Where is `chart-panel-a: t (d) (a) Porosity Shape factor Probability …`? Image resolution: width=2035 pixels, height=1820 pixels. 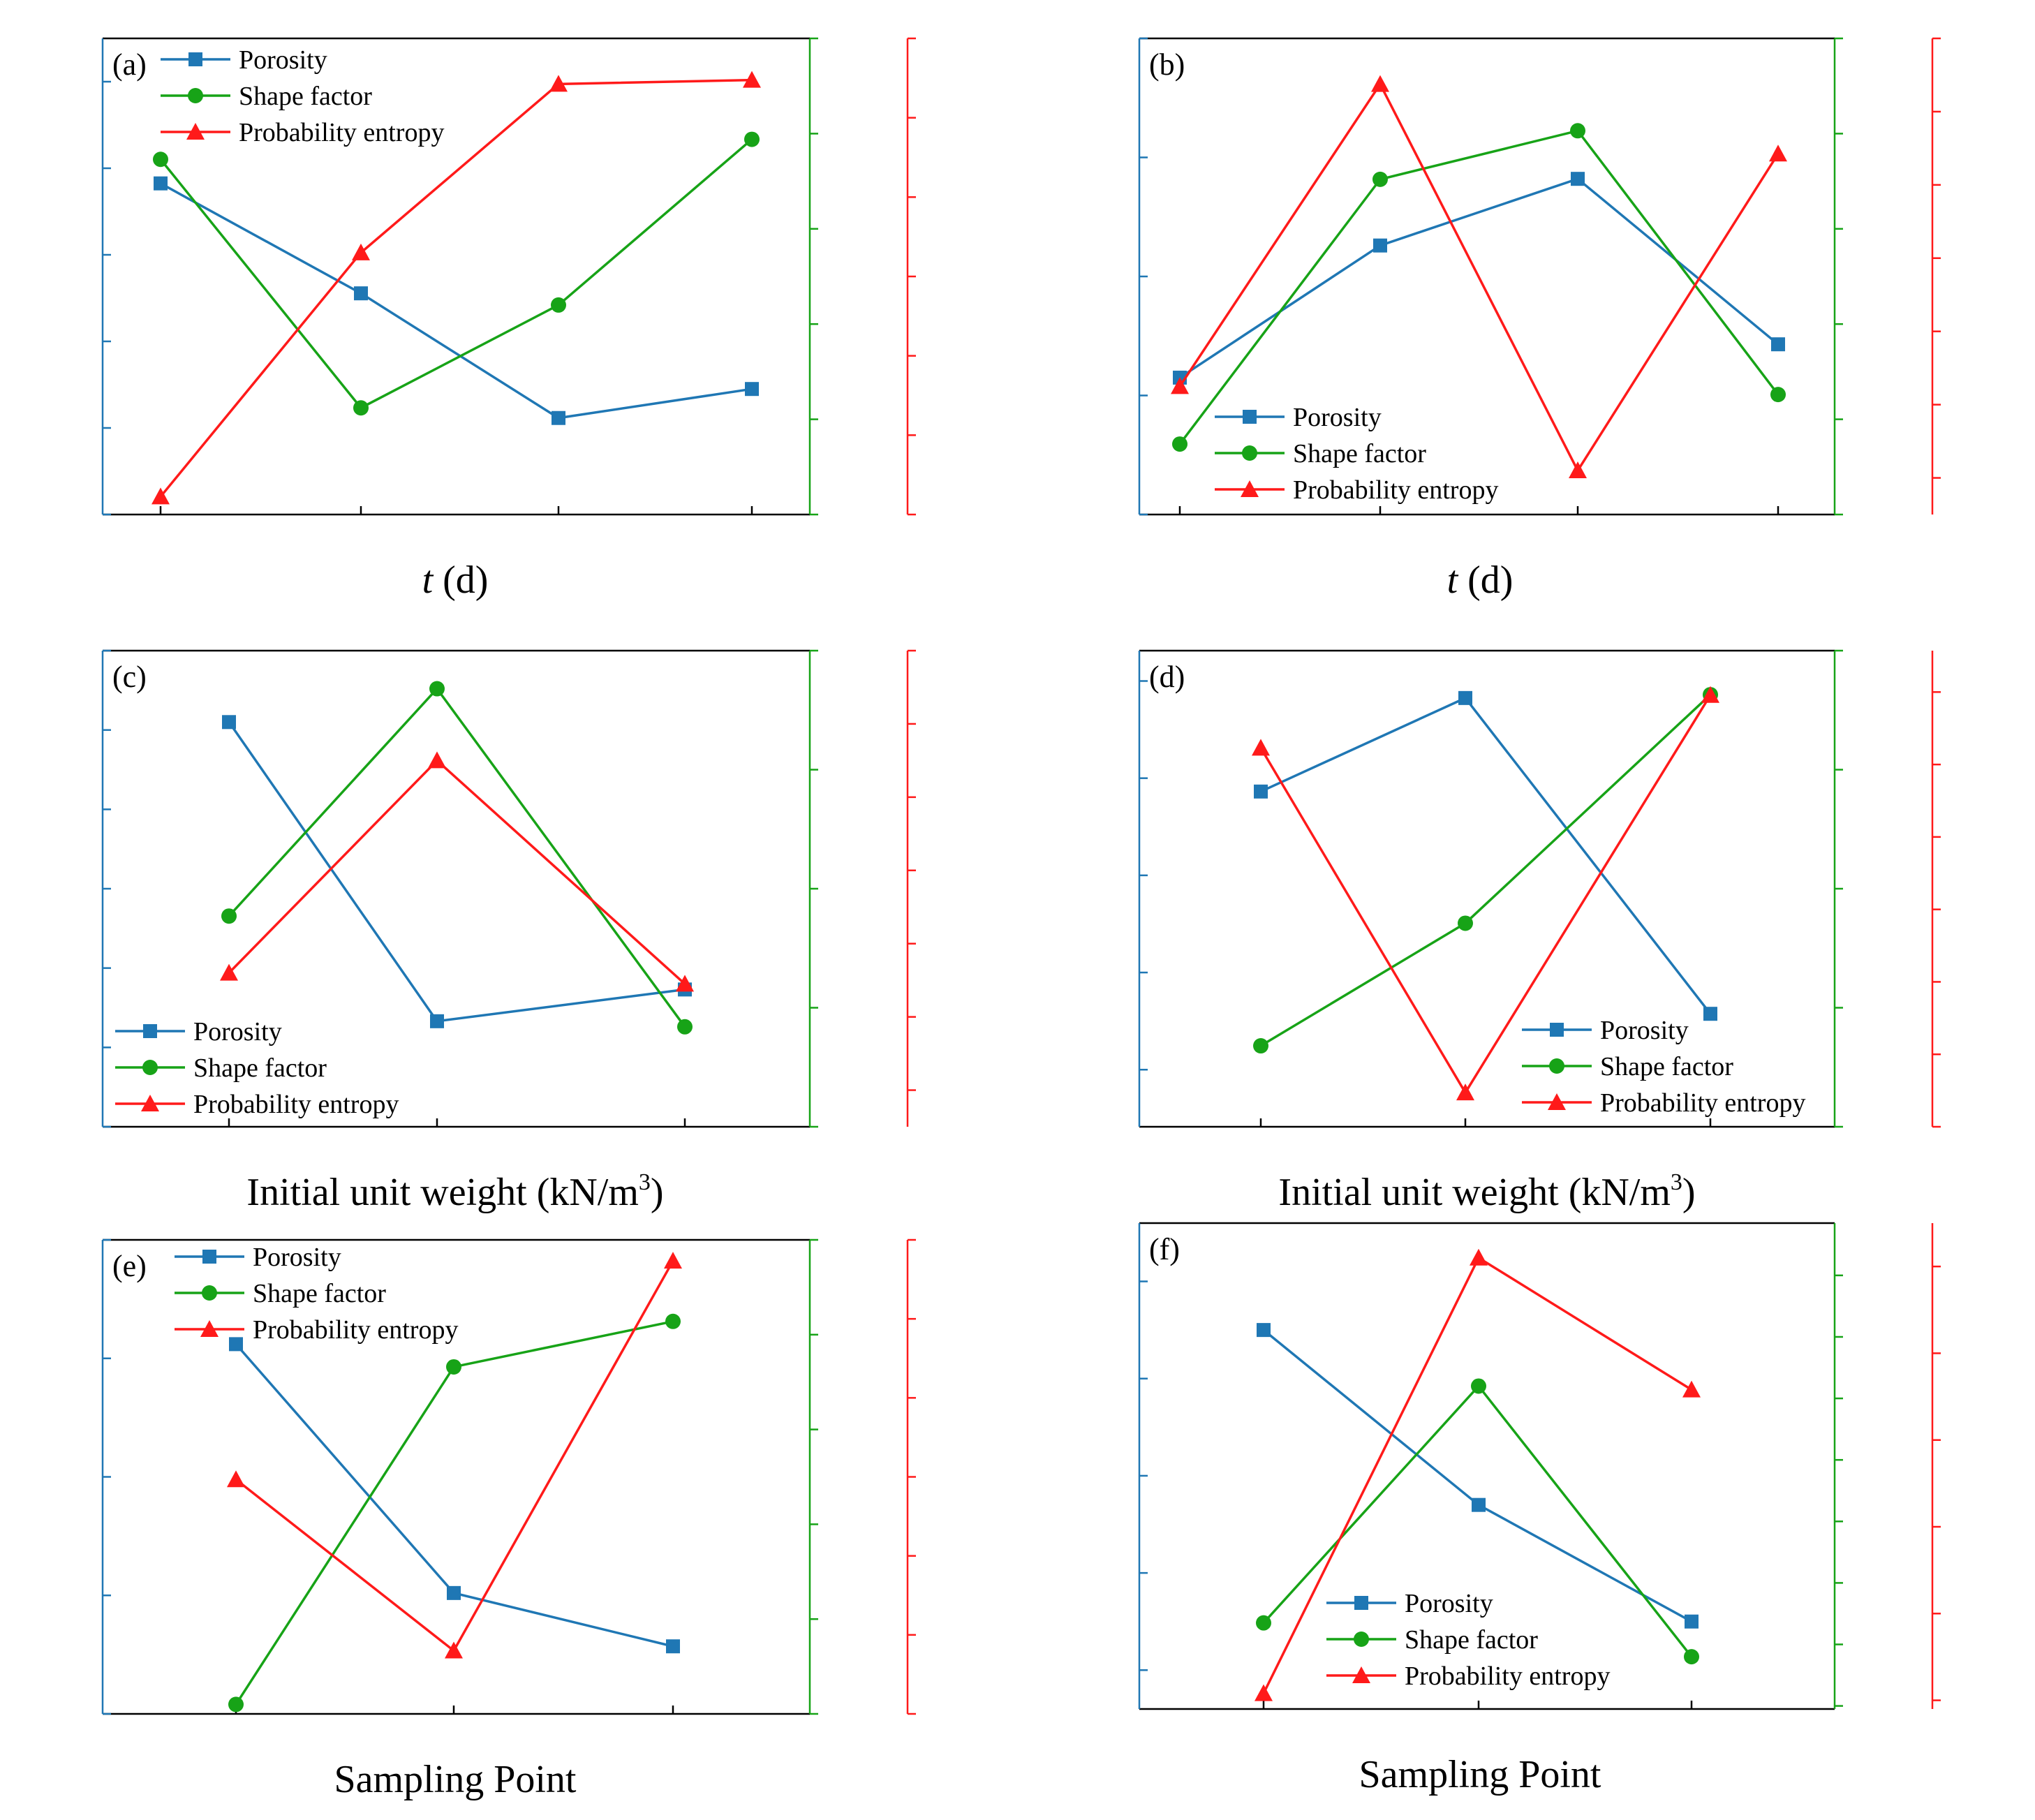
chart-panel-a: t (d) (a) Porosity Shape factor Probability … is located at coordinates (508, 319).